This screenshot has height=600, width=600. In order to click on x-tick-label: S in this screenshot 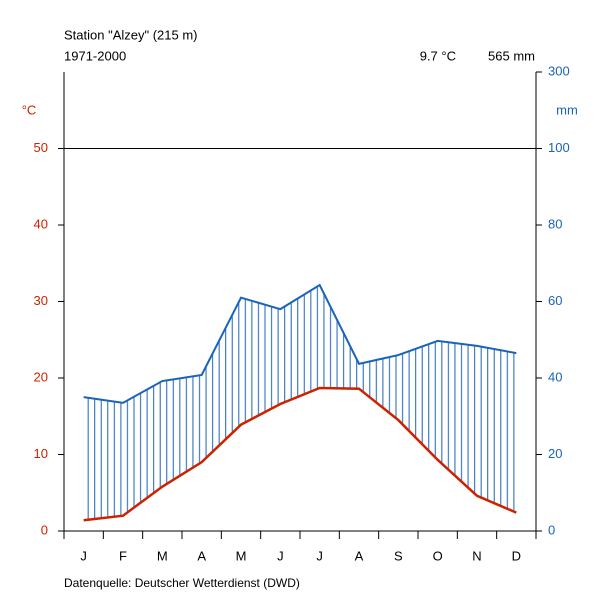, I will do `click(398, 555)`.